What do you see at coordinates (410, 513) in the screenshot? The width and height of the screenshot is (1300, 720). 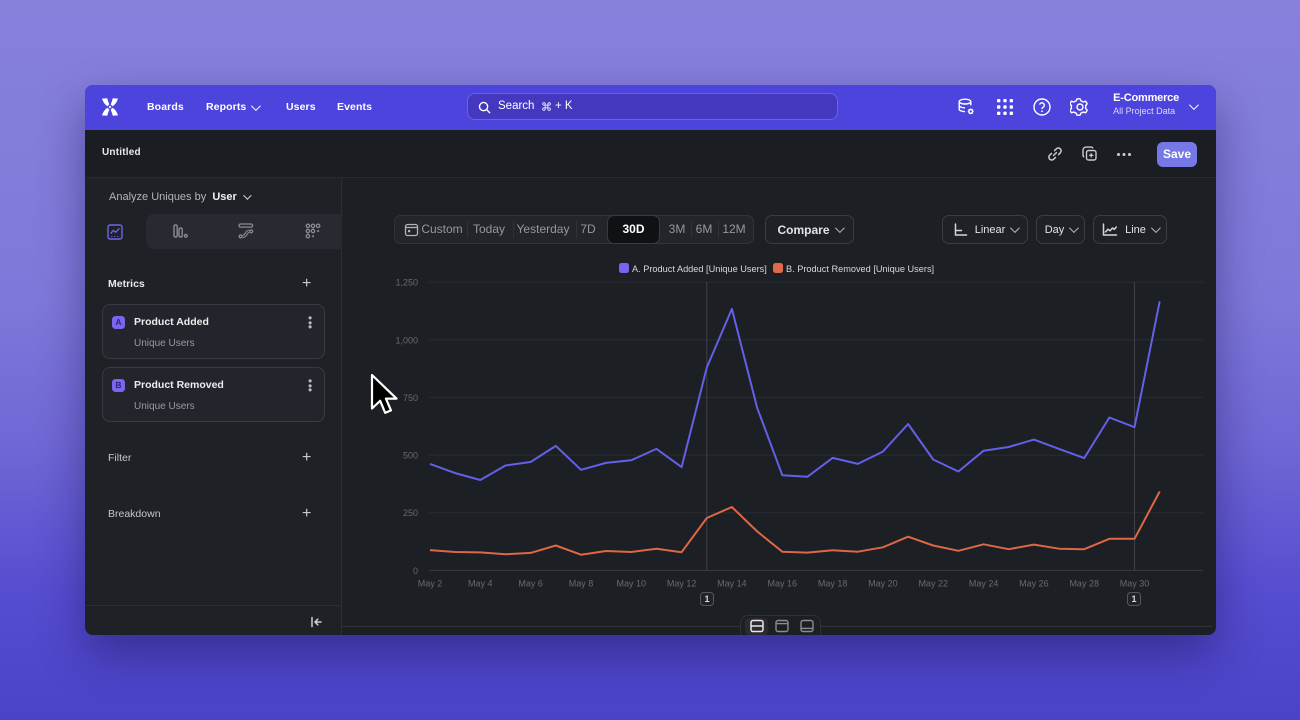 I see `svg-text: 250` at bounding box center [410, 513].